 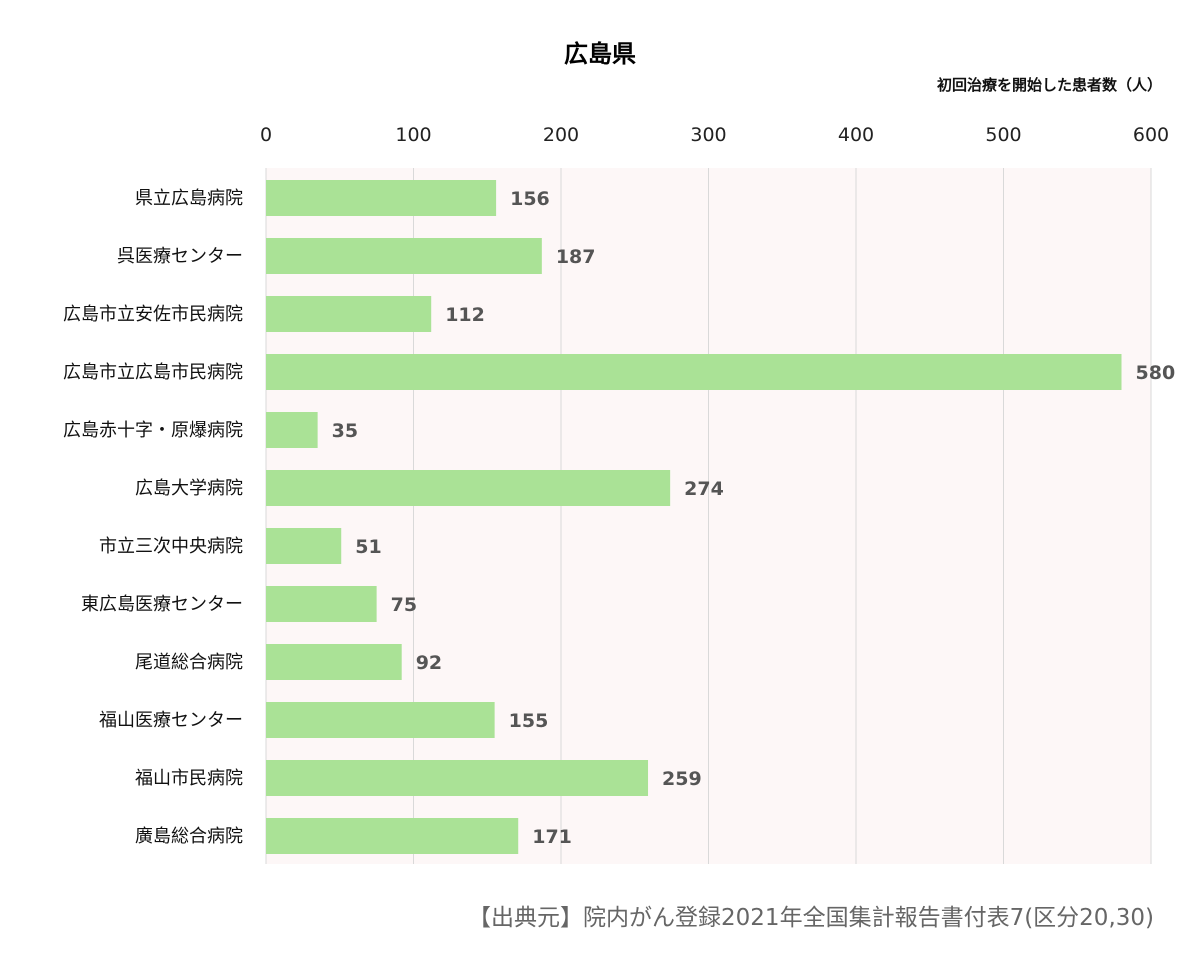 I want to click on chart-title: 広島県, so click(x=600, y=54).